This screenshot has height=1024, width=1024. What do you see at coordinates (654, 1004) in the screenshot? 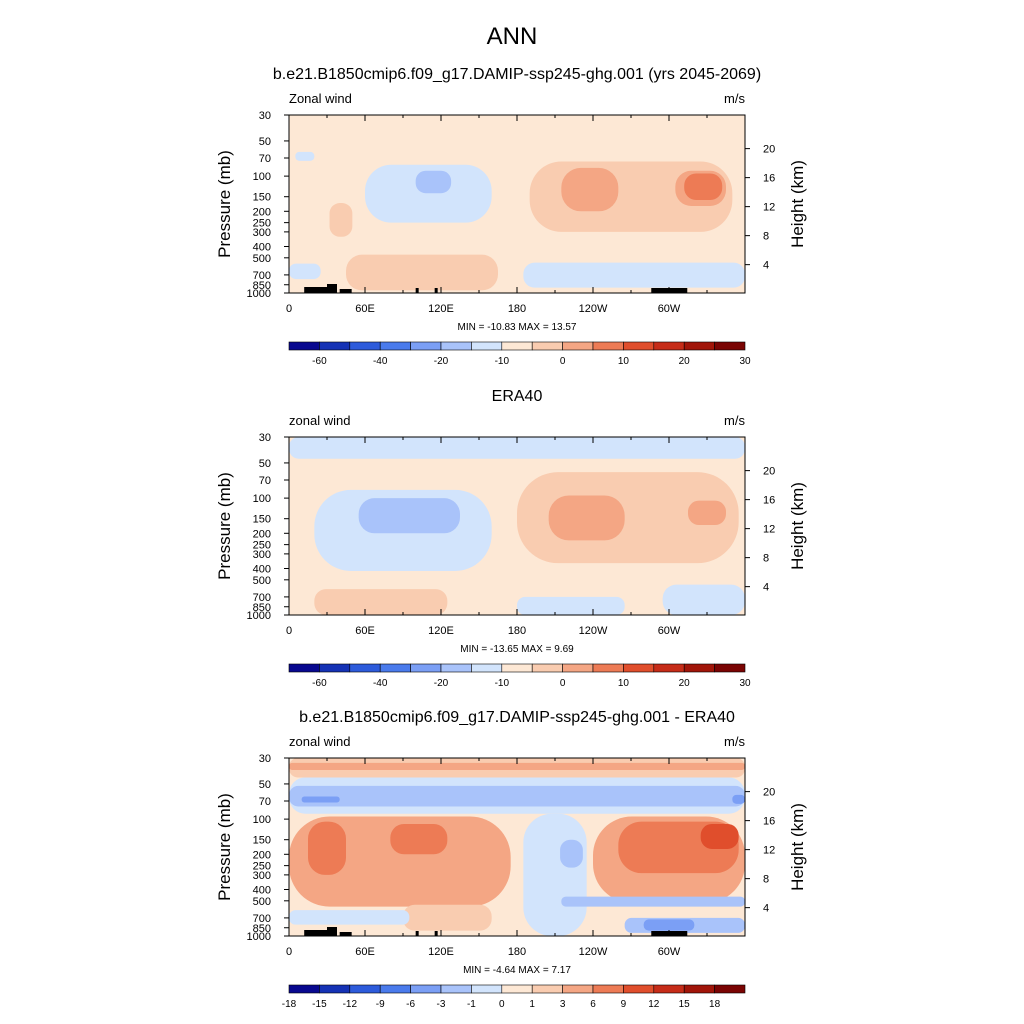
I see `colorbar-label: 12` at bounding box center [654, 1004].